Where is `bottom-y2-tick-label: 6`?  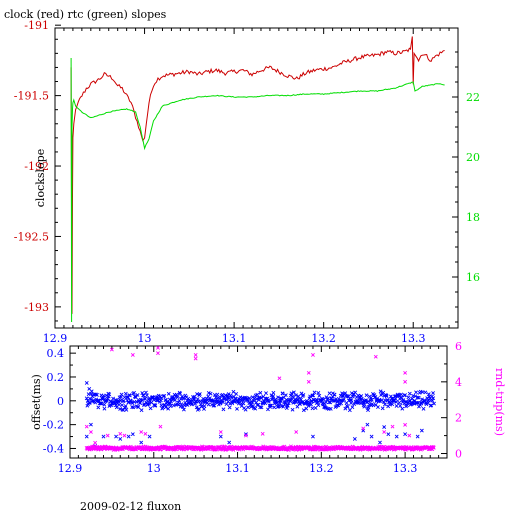 bottom-y2-tick-label: 6 is located at coordinates (458, 346).